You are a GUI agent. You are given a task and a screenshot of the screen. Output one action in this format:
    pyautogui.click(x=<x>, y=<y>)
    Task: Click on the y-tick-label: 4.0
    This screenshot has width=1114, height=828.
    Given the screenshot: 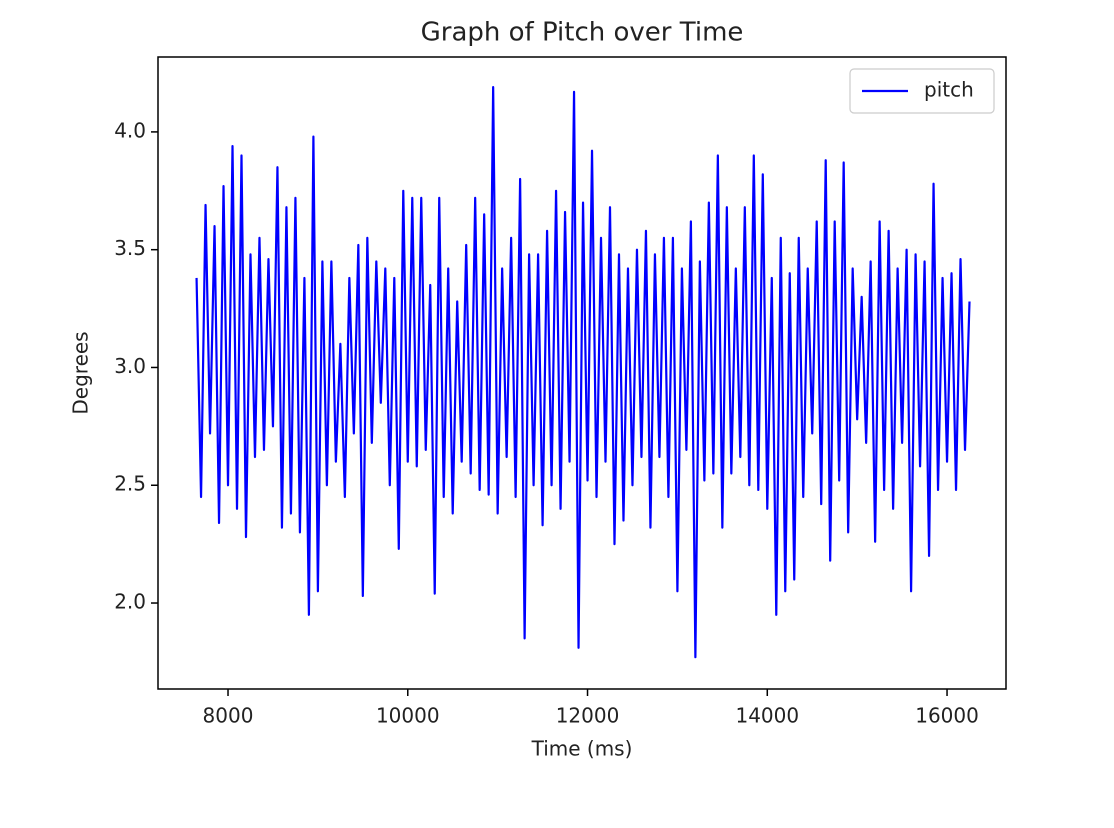 What is the action you would take?
    pyautogui.click(x=130, y=130)
    